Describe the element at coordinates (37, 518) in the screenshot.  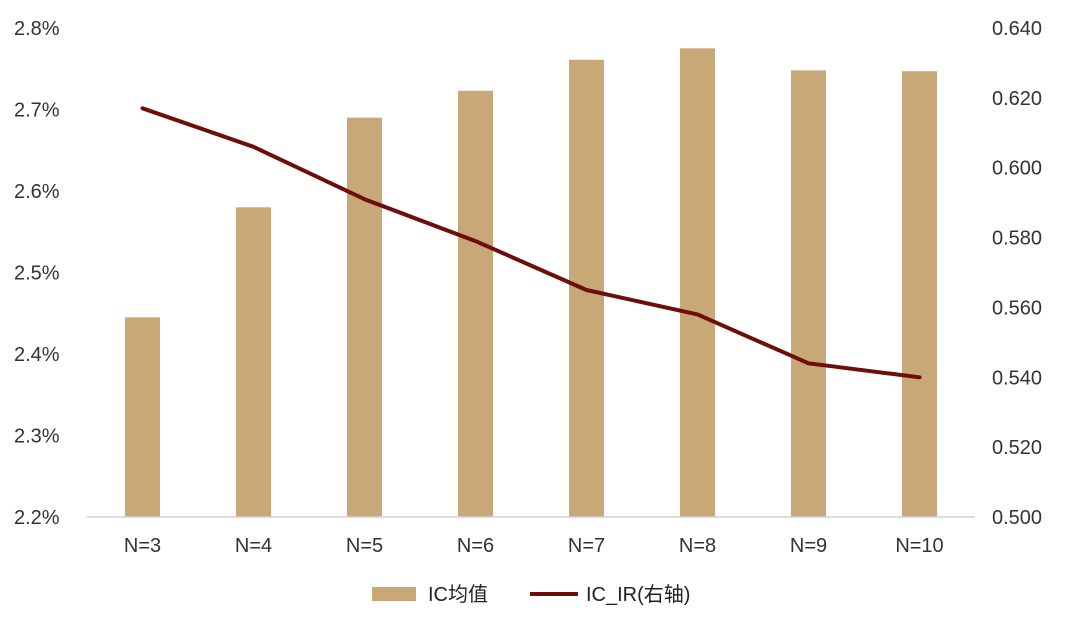
I see `left-tick-label: 2.2%` at that location.